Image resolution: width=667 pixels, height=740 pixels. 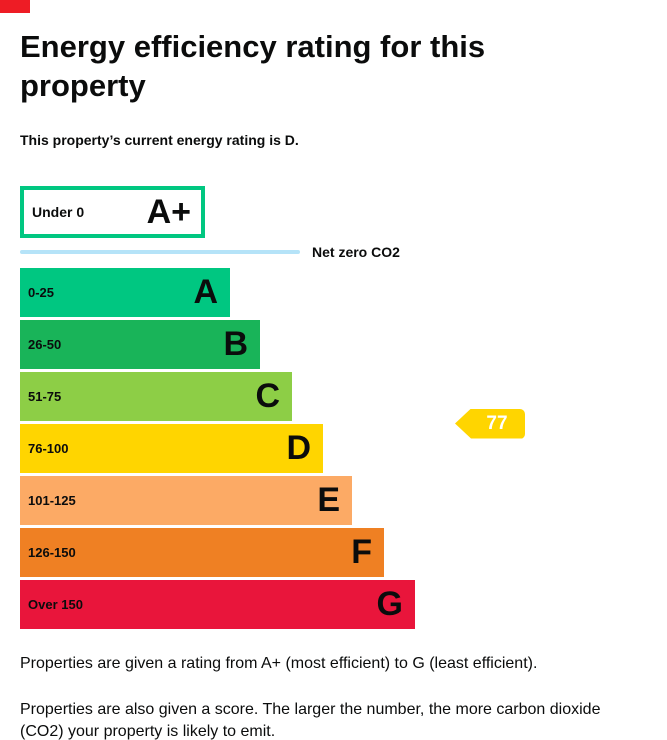 I want to click on band-range-a-plus: Under 0, so click(x=58, y=211).